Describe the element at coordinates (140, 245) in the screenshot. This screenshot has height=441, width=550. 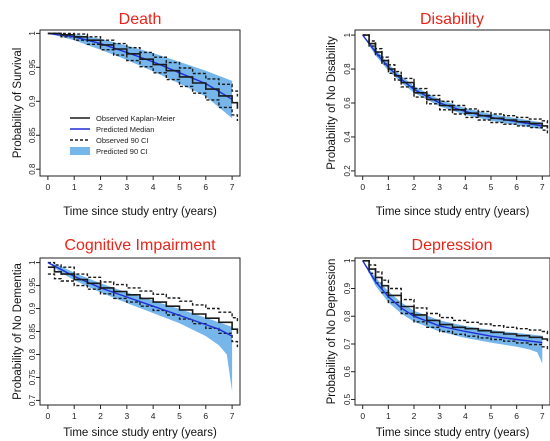
I see `chart-title: Cognitive Impairment` at that location.